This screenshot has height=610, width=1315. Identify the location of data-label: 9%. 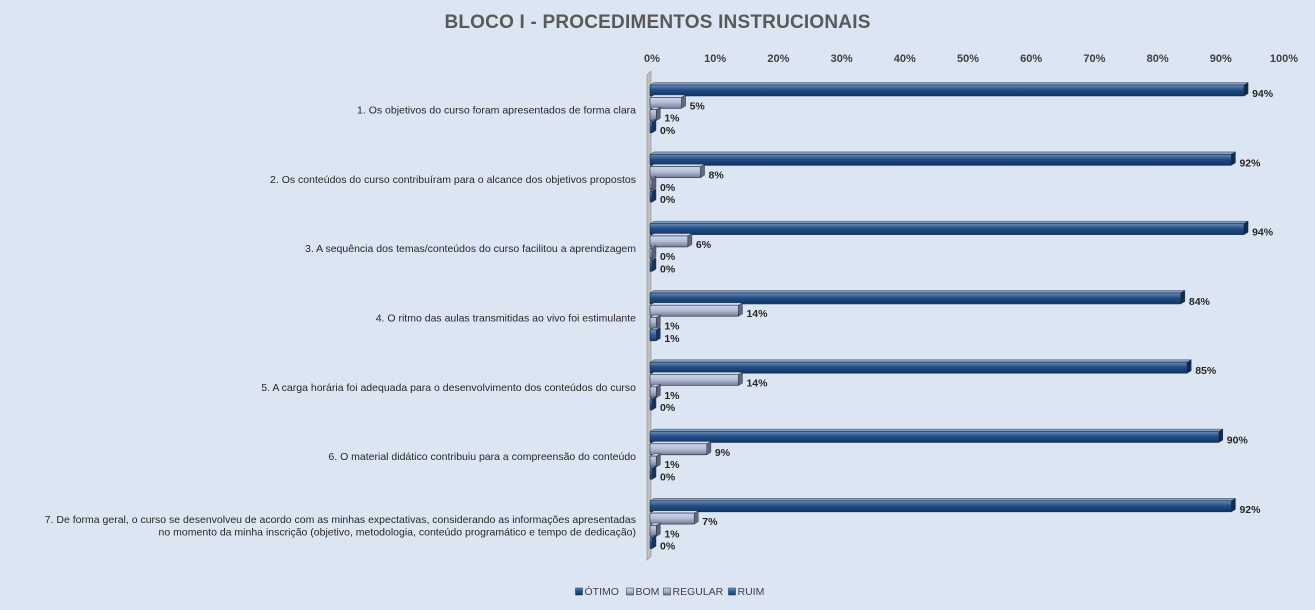
(723, 453).